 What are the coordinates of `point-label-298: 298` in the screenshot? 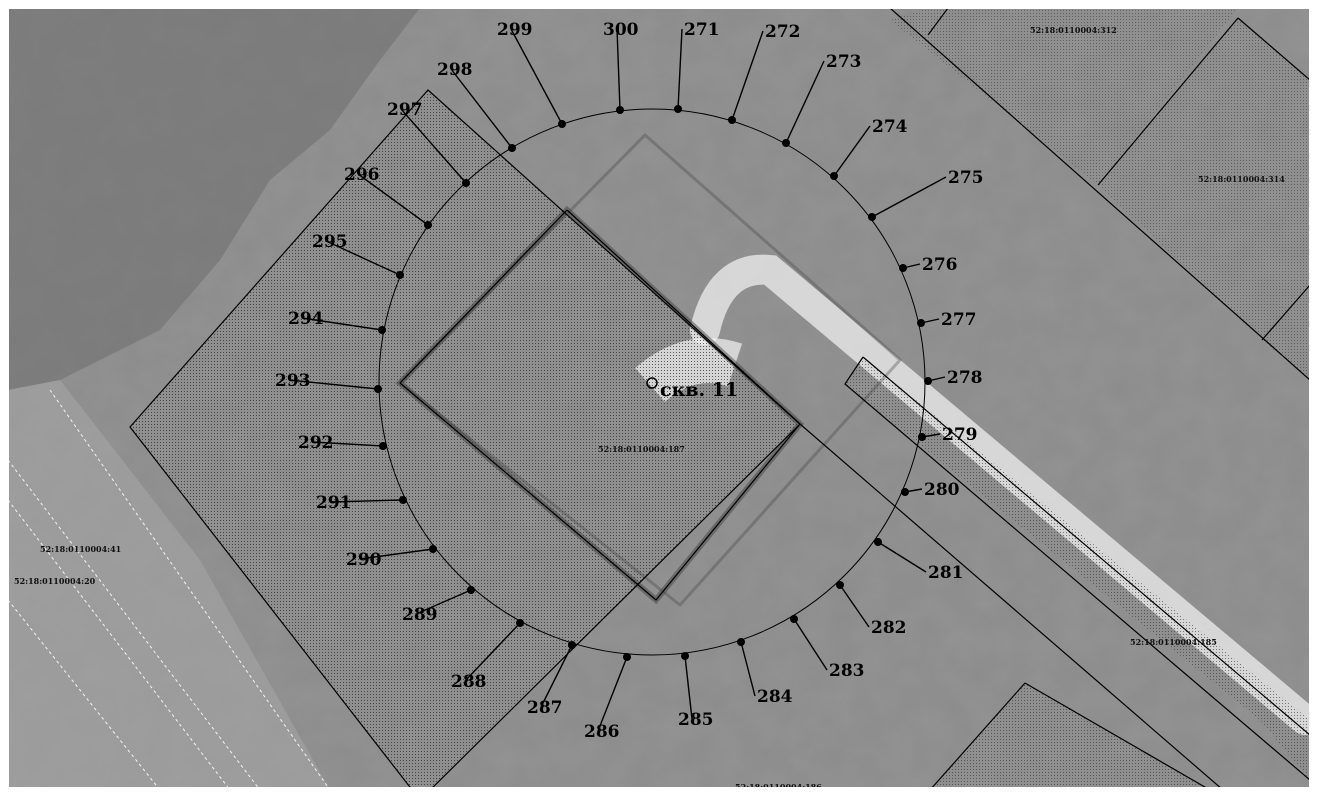 It's located at (455, 70).